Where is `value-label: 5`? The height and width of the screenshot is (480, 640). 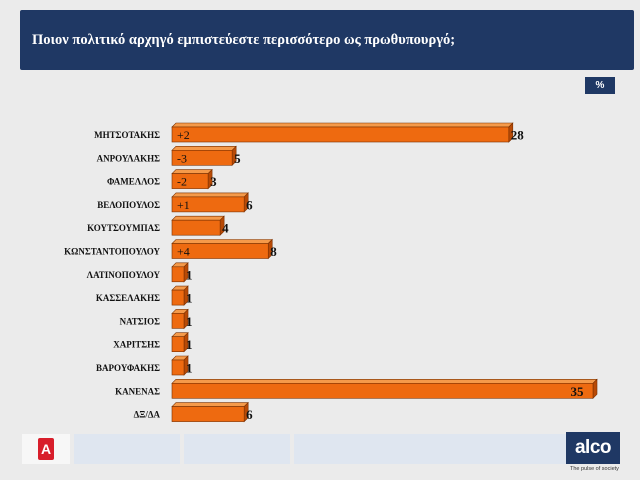 value-label: 5 is located at coordinates (237, 158).